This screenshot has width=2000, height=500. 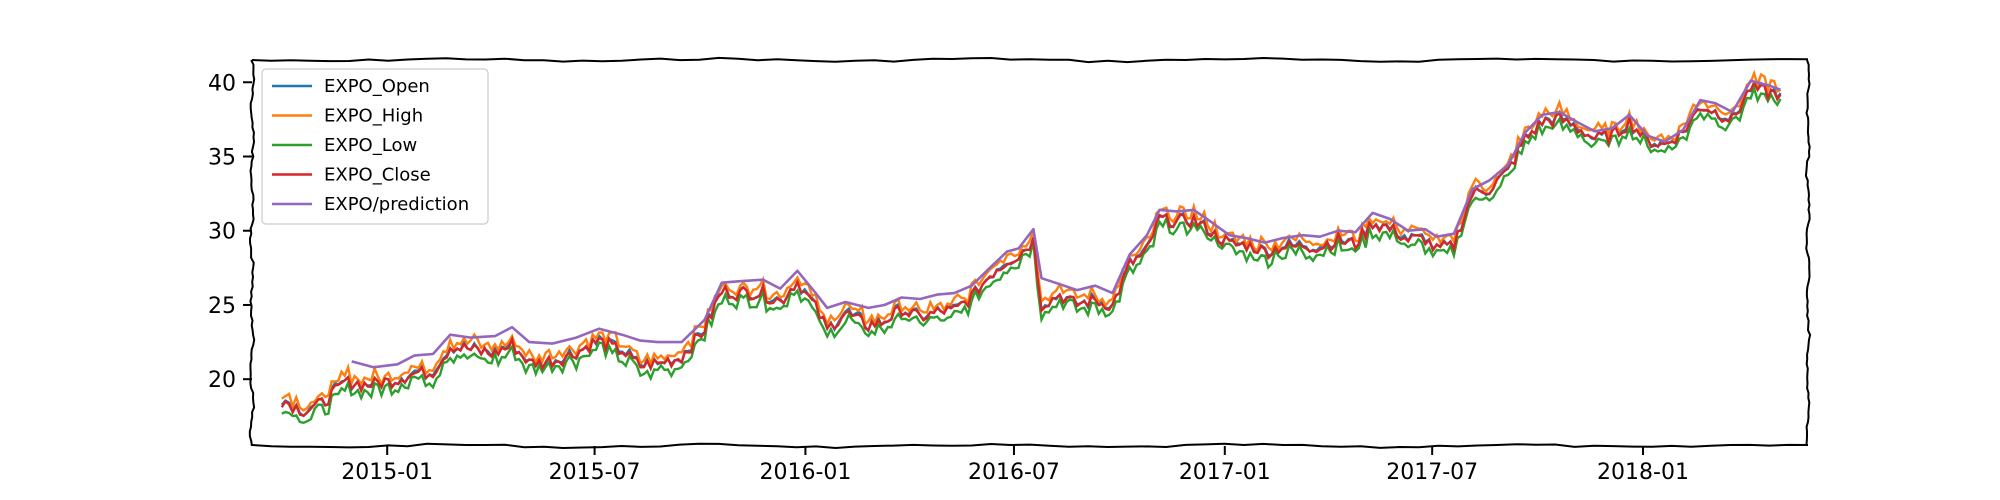 I want to click on legend-label: EXPO_Low, so click(x=370, y=145).